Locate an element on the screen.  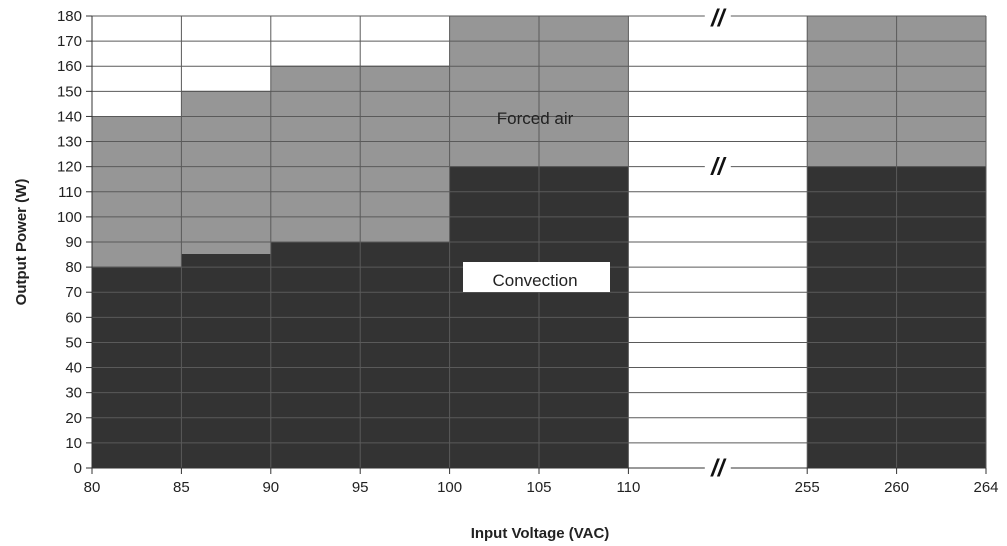
y-tick-label: 180 is located at coordinates (69, 16).